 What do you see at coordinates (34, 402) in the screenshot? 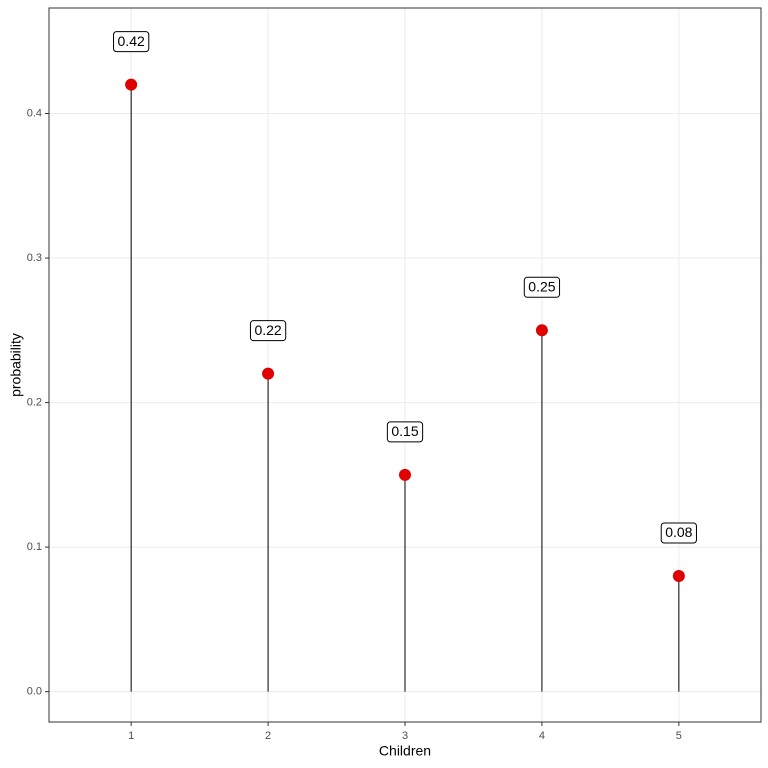
I see `y-tick-label: 0.2` at bounding box center [34, 402].